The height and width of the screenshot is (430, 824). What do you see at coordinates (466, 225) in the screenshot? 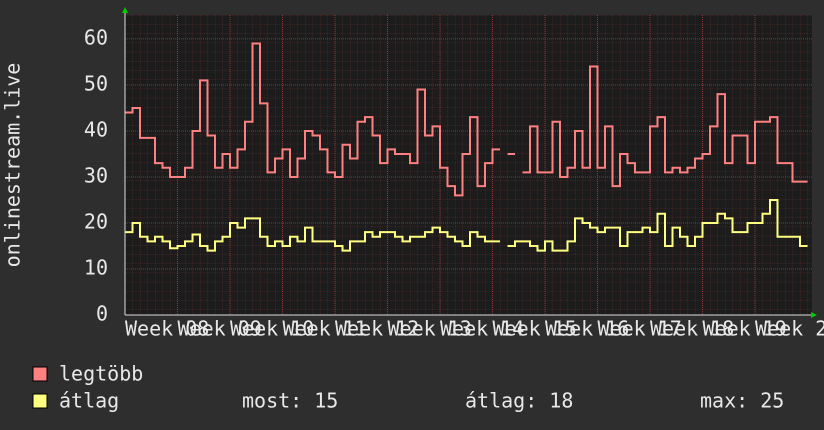
I see `series-line` at bounding box center [466, 225].